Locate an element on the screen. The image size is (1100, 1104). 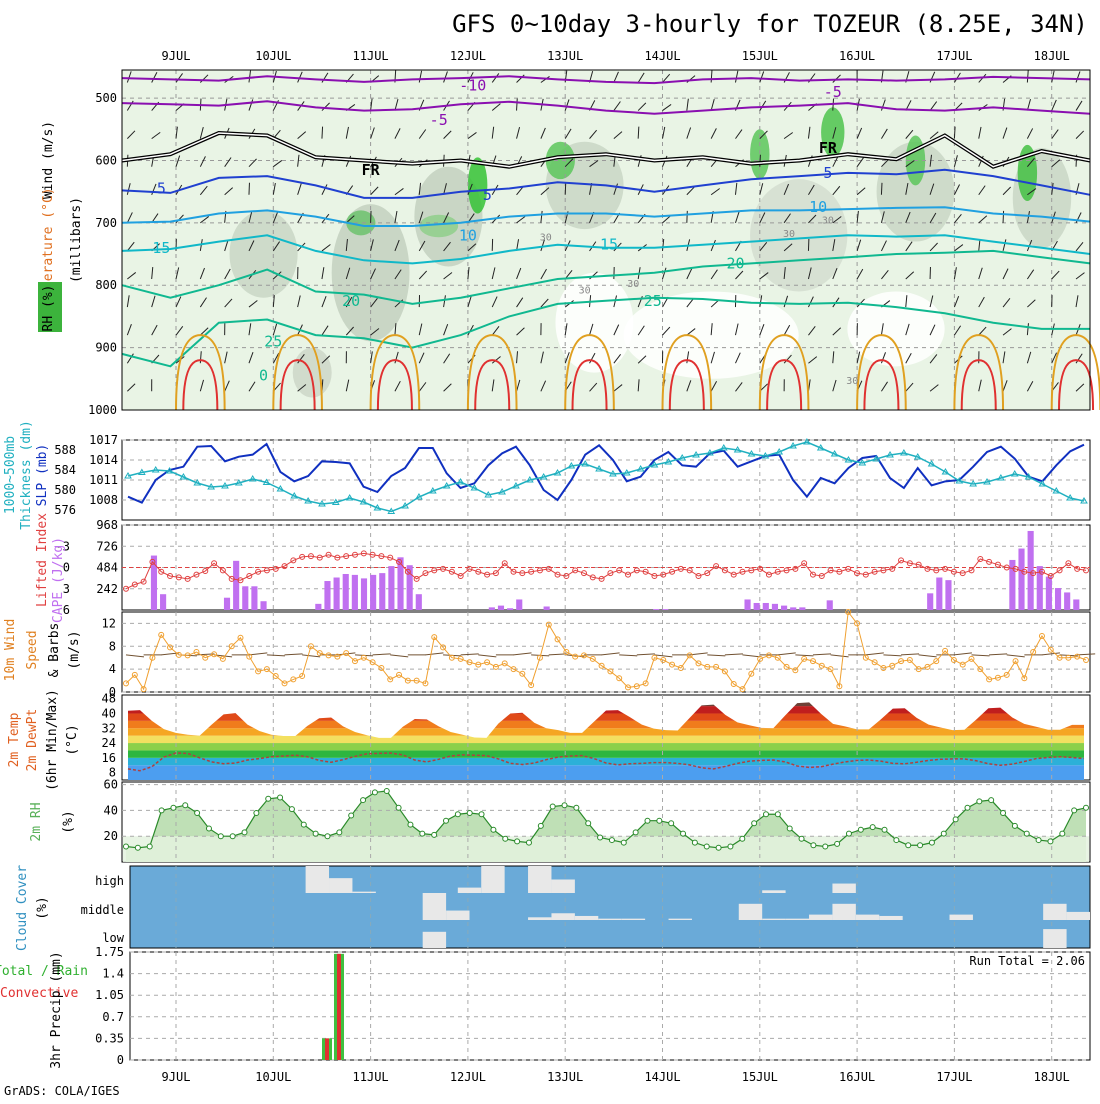
precip-tick-1.75: 1.75 is located at coordinates (109, 952).